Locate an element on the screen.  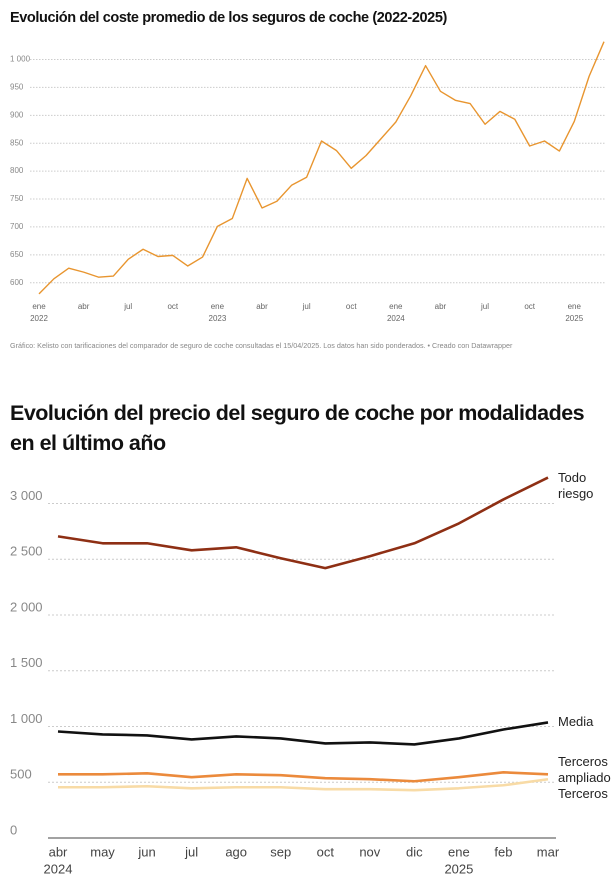
y-tick-label: 750 is located at coordinates (17, 198).